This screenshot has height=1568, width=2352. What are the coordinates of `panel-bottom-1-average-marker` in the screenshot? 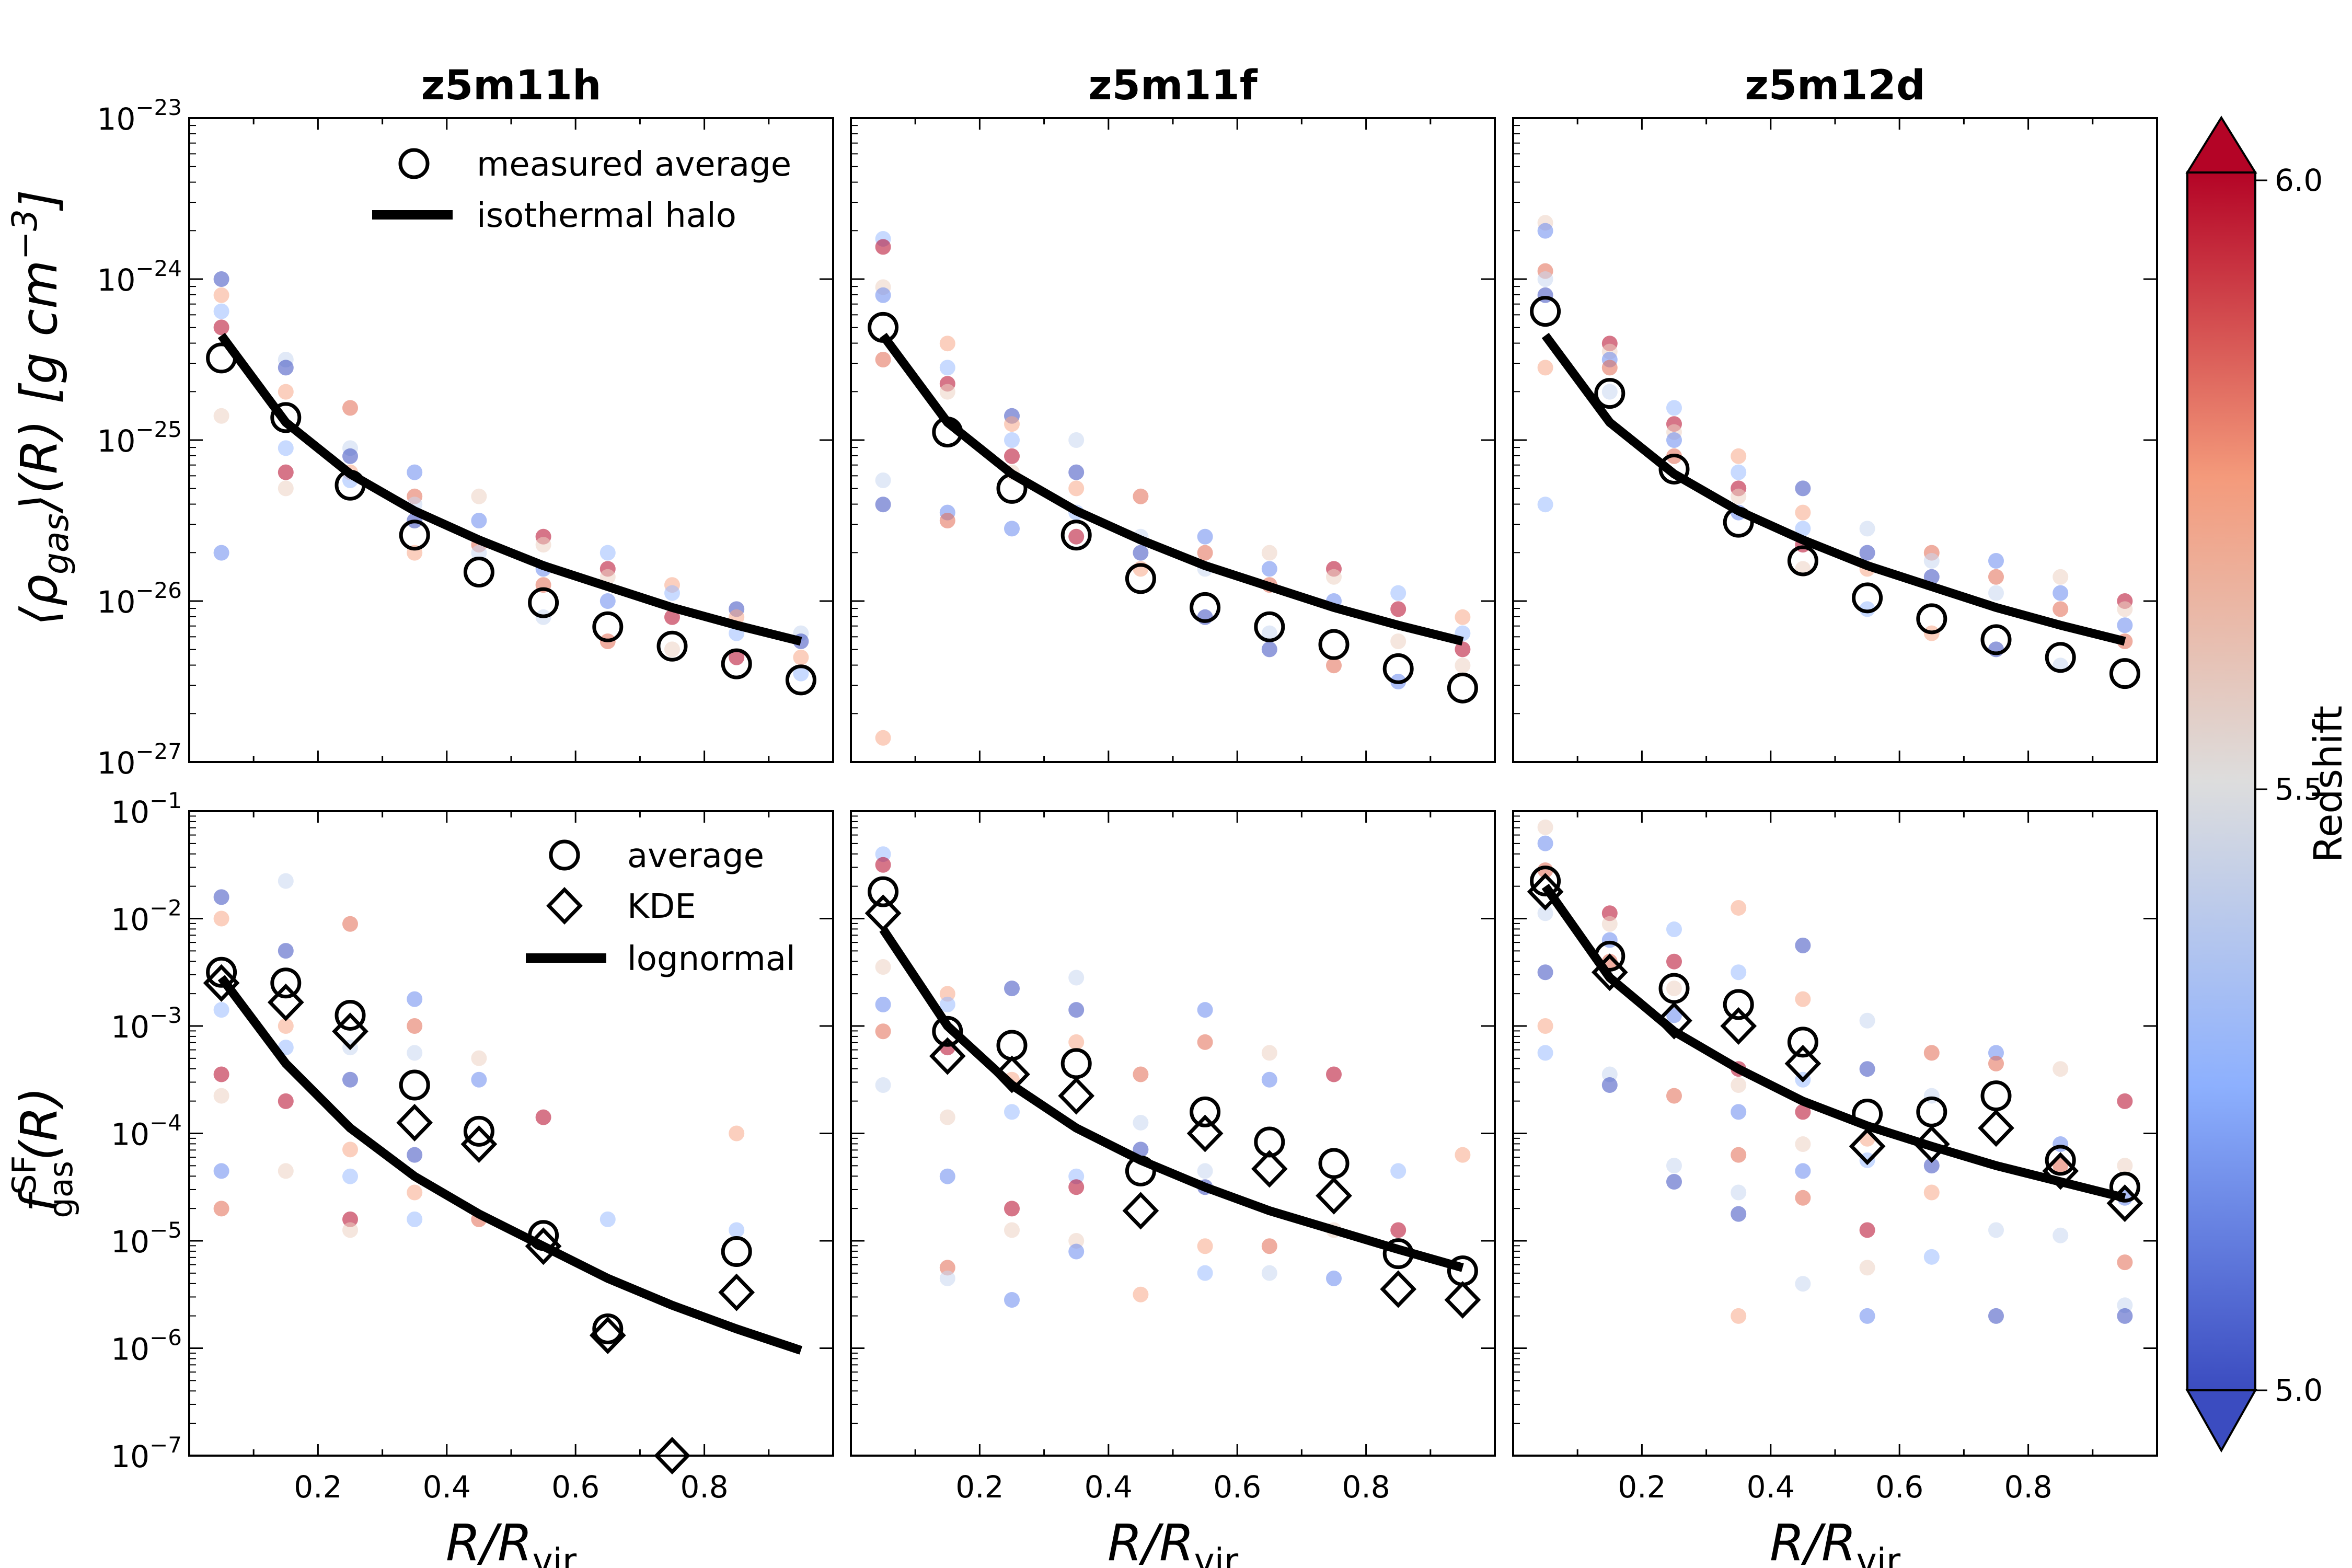 It's located at (221, 972).